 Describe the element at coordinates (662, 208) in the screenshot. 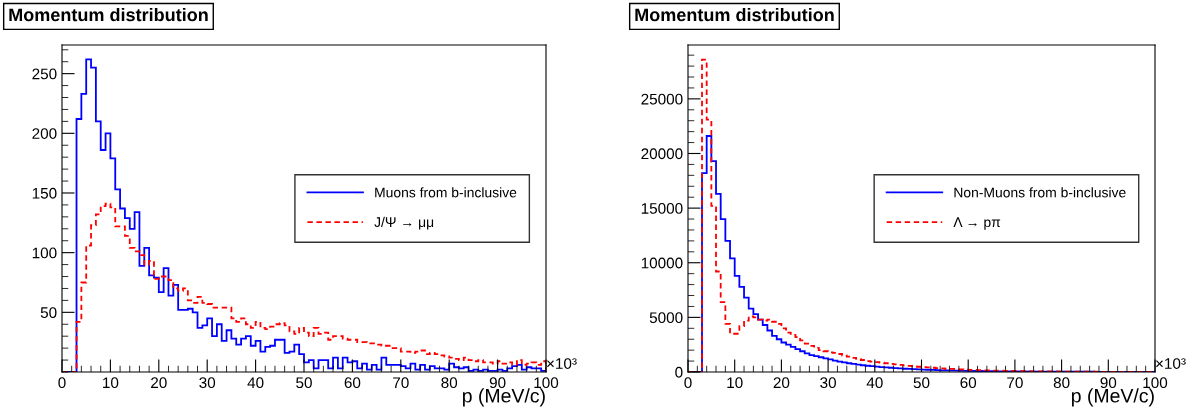

I see `y-tick-label: 15000` at that location.